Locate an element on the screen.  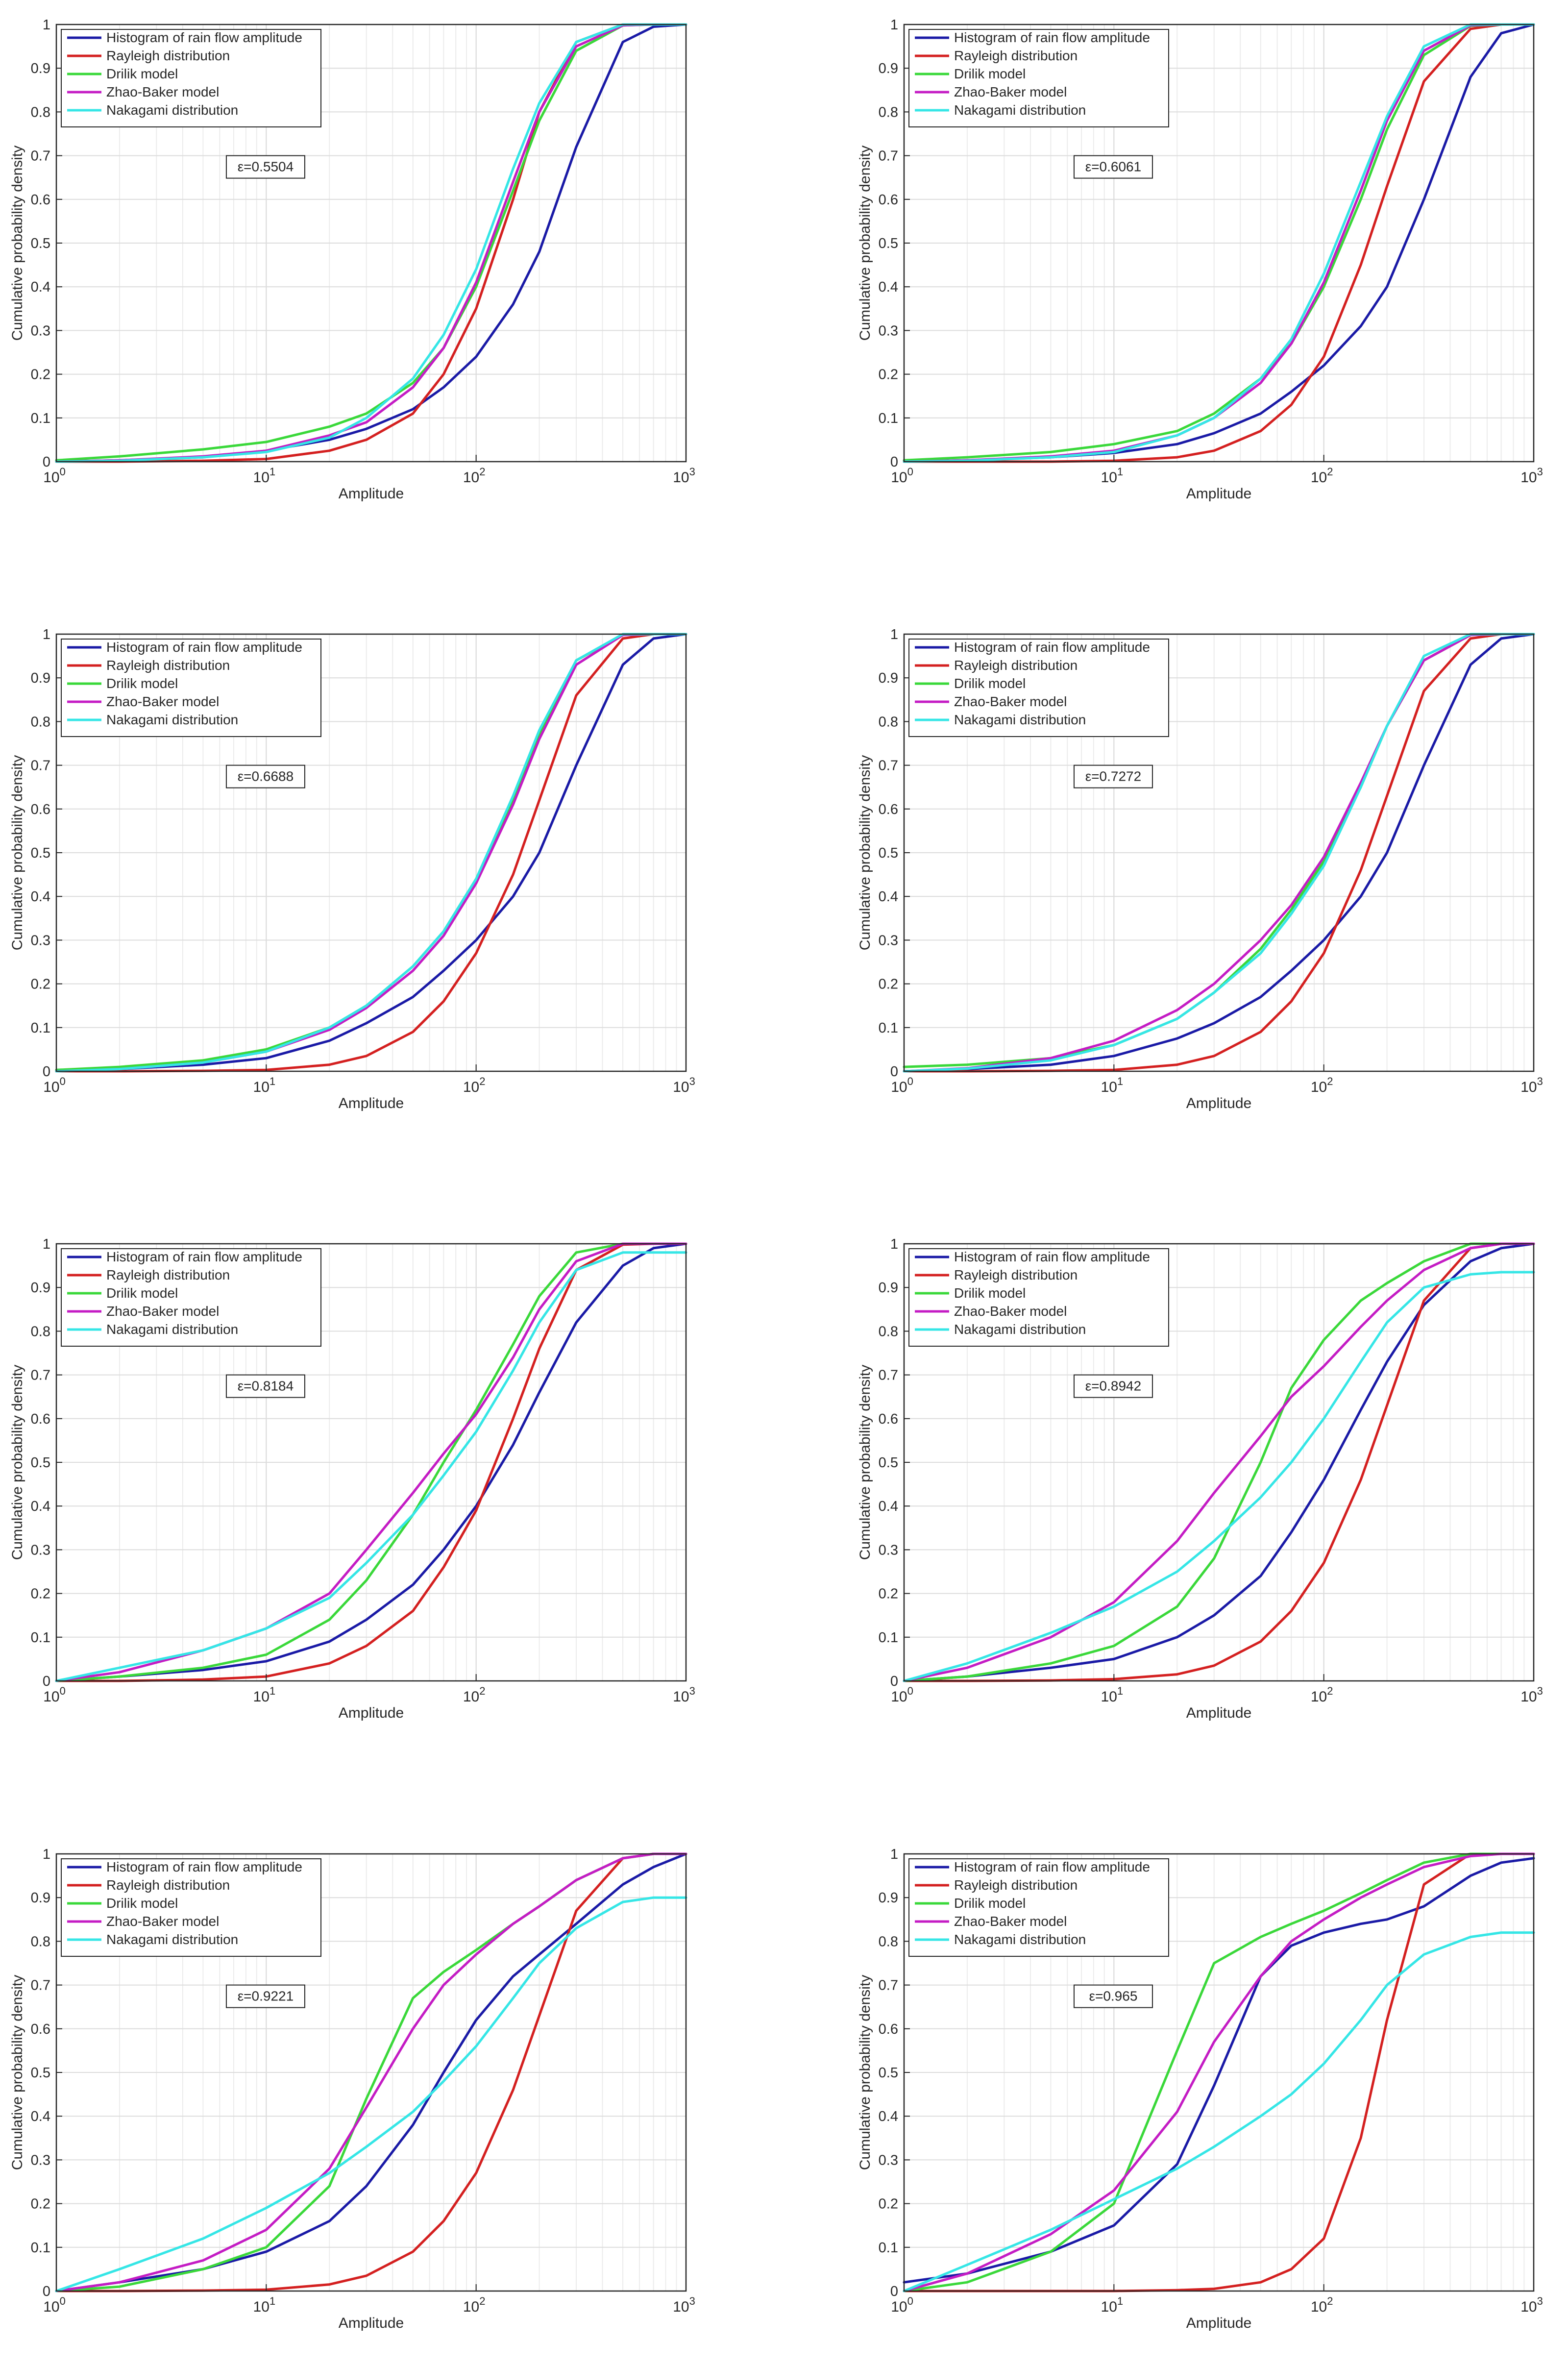
y-axis-label: Cumulative probability density is located at coordinates (17, 853).